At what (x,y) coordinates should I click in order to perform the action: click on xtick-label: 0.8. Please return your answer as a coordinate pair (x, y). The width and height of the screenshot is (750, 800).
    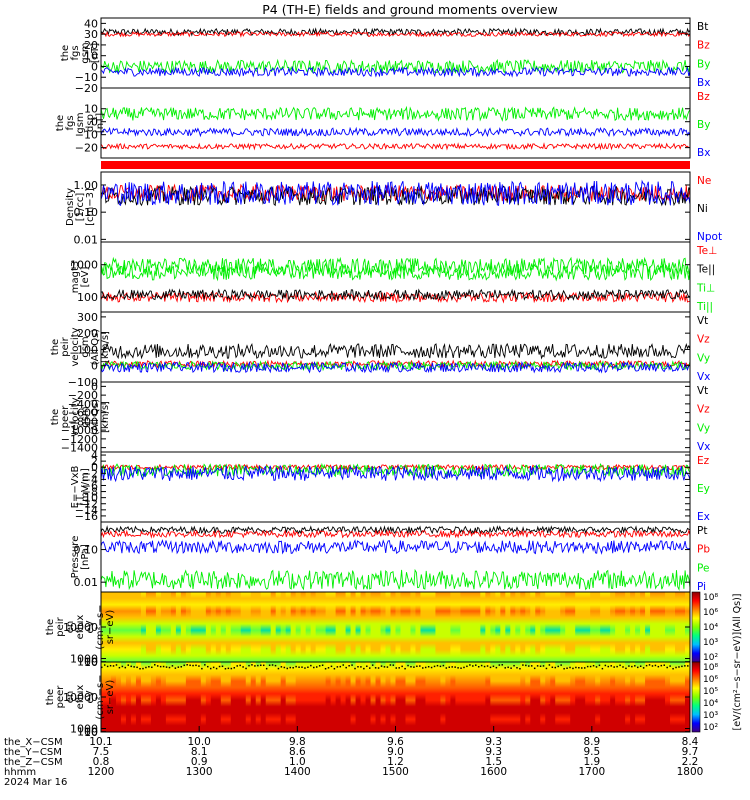
    Looking at the image, I should click on (101, 762).